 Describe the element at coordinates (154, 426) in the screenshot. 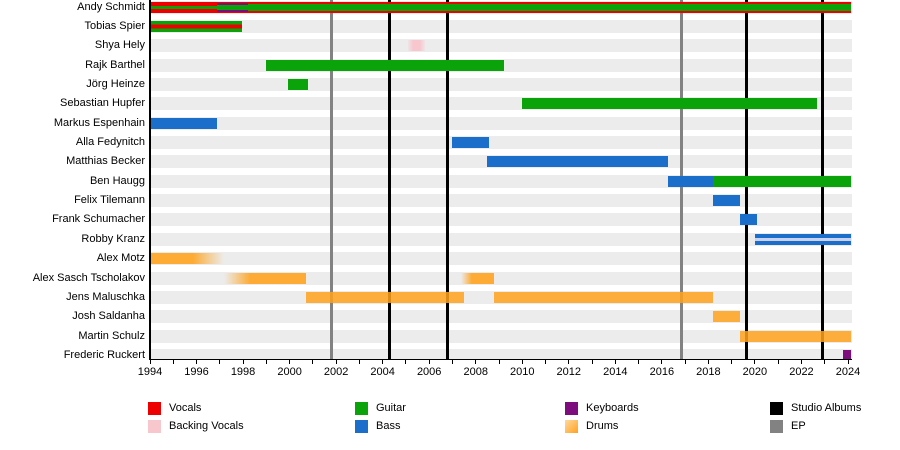

I see `legend-swatch-backing_vocals` at that location.